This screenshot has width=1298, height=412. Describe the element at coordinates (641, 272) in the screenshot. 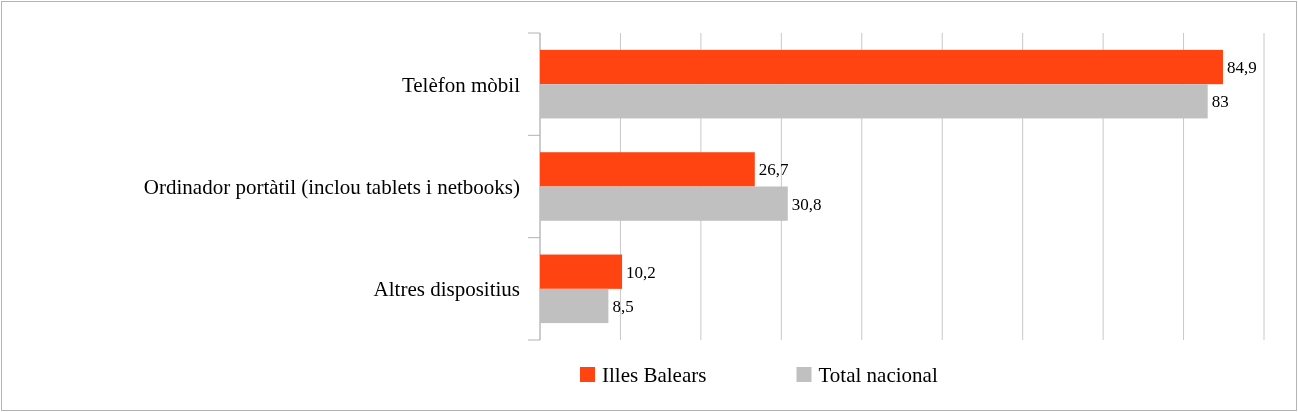

I see `data-label: 10,2` at that location.